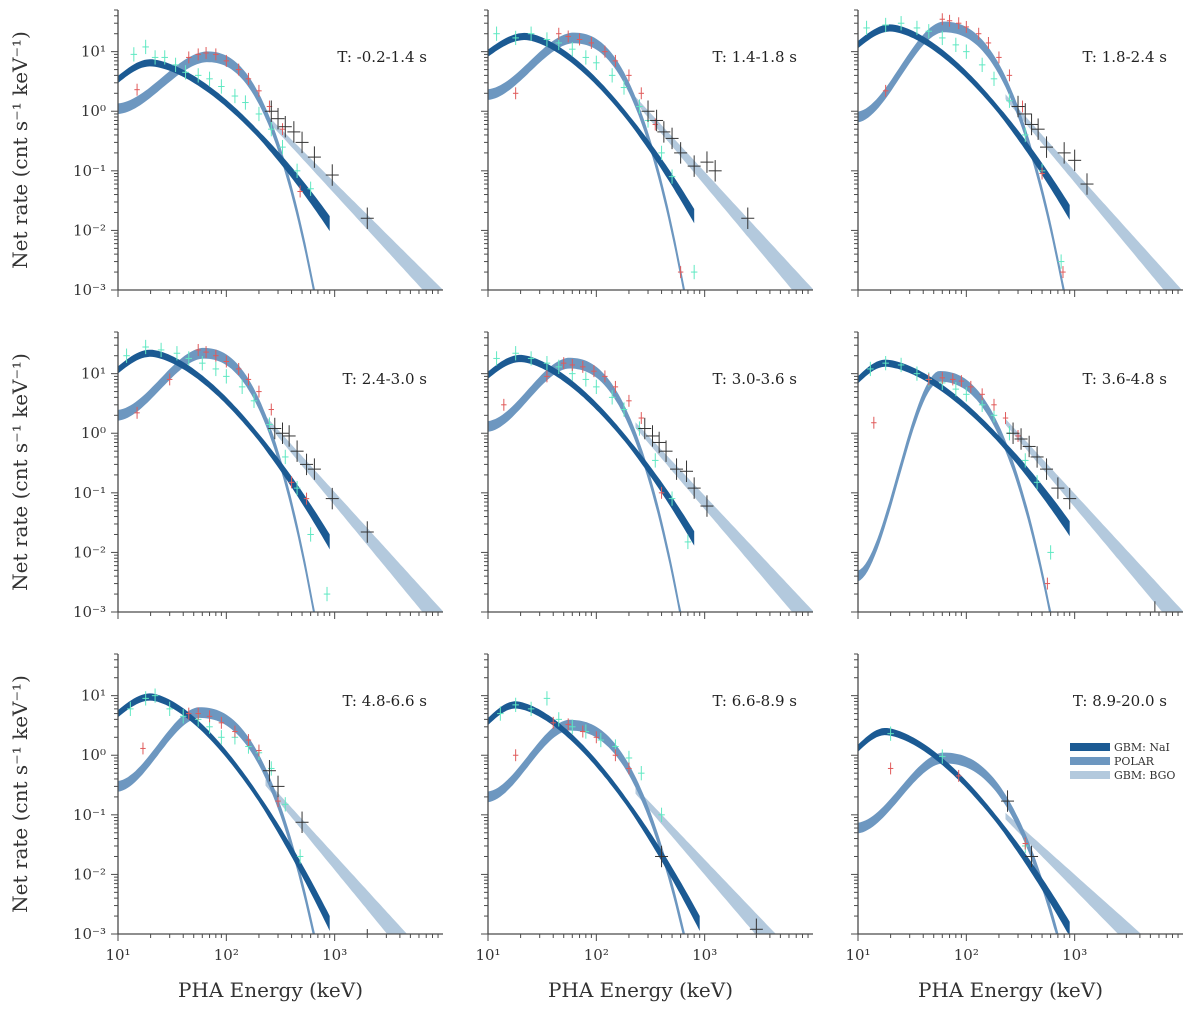  I want to click on time-interval-label: T: 6.6-8.9 s, so click(754, 701).